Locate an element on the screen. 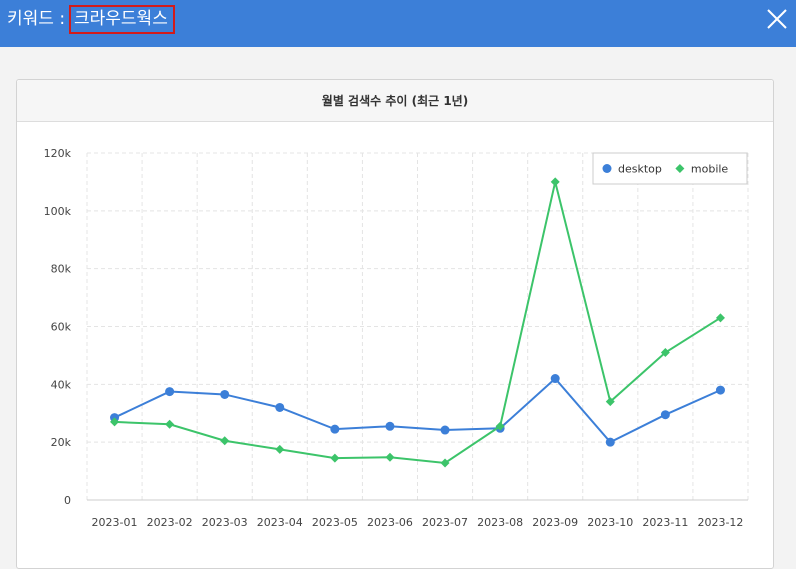  legend-marker-desktop is located at coordinates (607, 168).